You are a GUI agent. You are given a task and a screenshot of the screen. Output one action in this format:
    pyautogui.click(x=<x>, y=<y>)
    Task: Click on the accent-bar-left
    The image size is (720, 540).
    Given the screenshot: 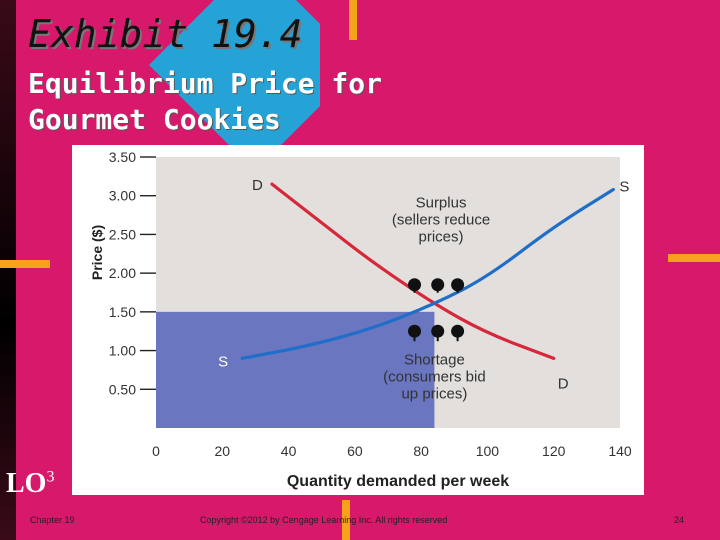 What is the action you would take?
    pyautogui.click(x=25, y=264)
    